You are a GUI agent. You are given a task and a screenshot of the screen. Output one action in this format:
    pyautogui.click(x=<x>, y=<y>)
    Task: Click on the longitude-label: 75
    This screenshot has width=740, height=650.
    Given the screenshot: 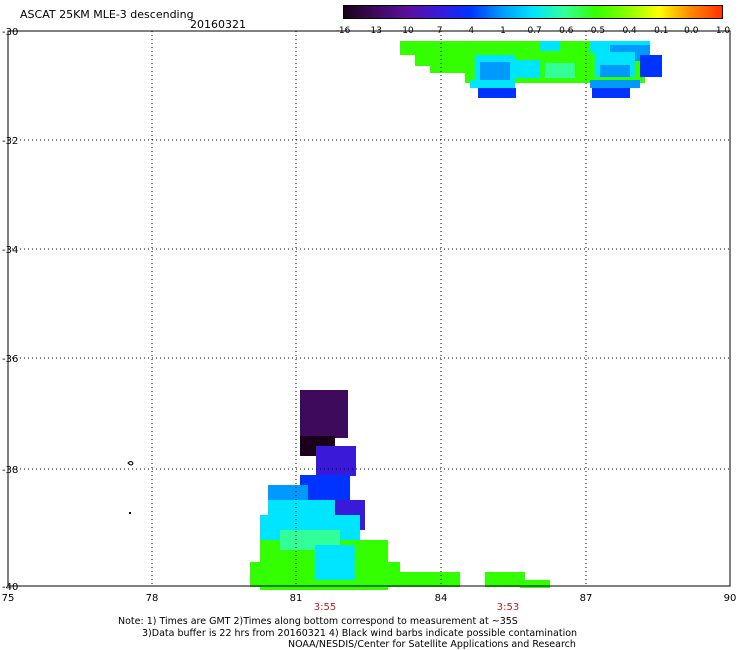 What is the action you would take?
    pyautogui.click(x=8, y=598)
    